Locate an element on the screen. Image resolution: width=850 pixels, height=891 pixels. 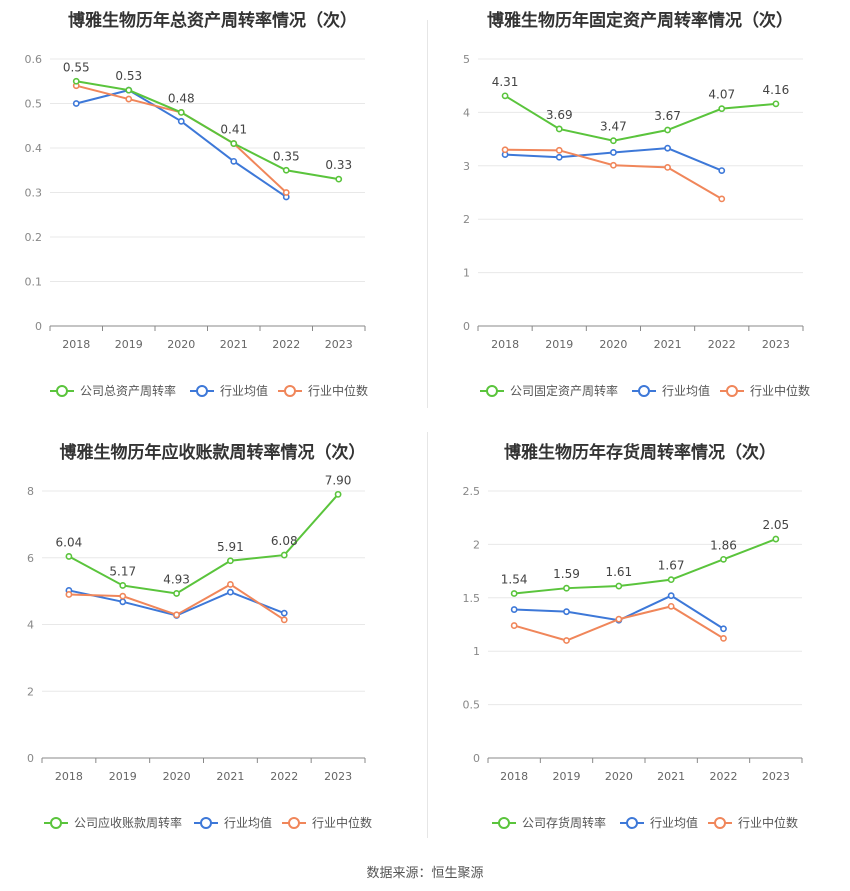
data-label: 5.17 is located at coordinates (122, 571).